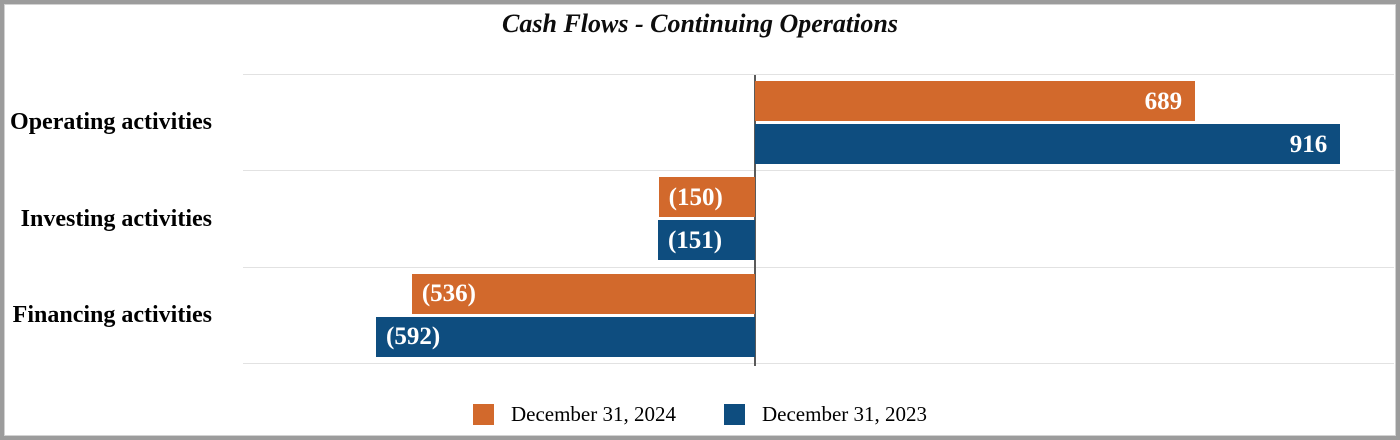 The image size is (1400, 440). Describe the element at coordinates (112, 315) in the screenshot. I see `category-label: Financing activities` at that location.